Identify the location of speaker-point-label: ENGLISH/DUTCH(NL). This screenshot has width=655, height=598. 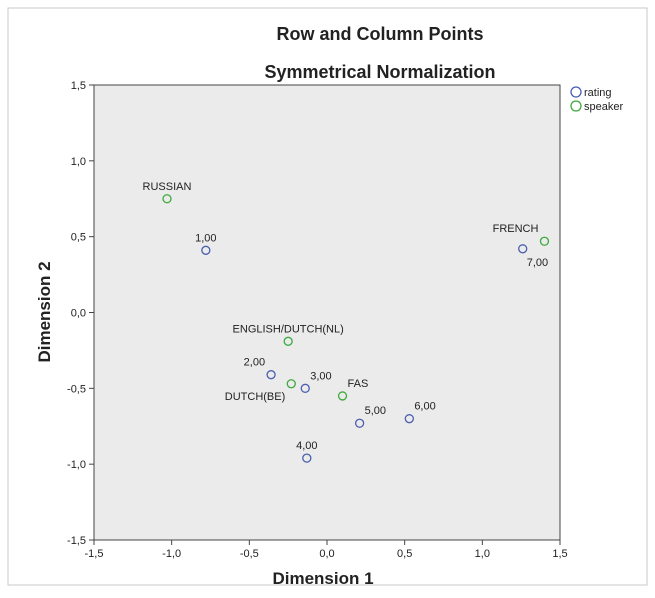
(288, 329).